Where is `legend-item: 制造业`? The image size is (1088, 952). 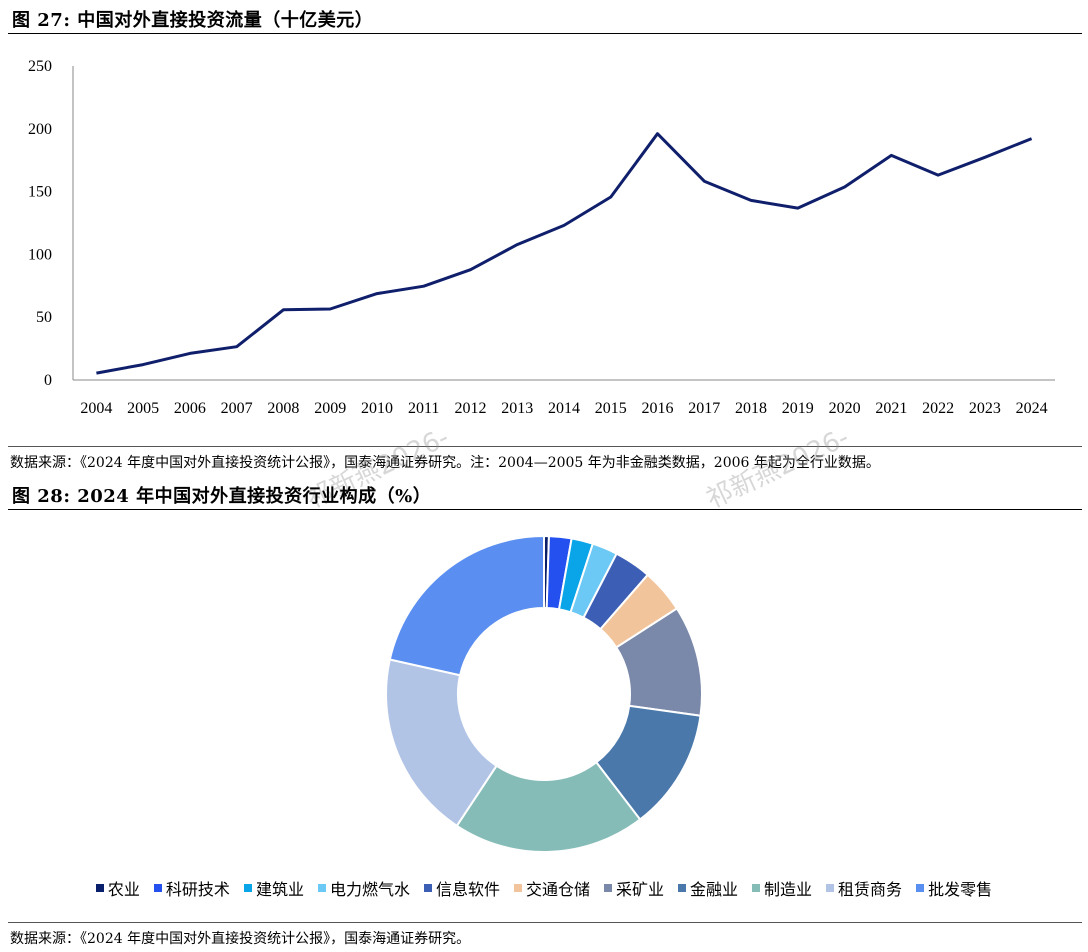
legend-item: 制造业 is located at coordinates (782, 888).